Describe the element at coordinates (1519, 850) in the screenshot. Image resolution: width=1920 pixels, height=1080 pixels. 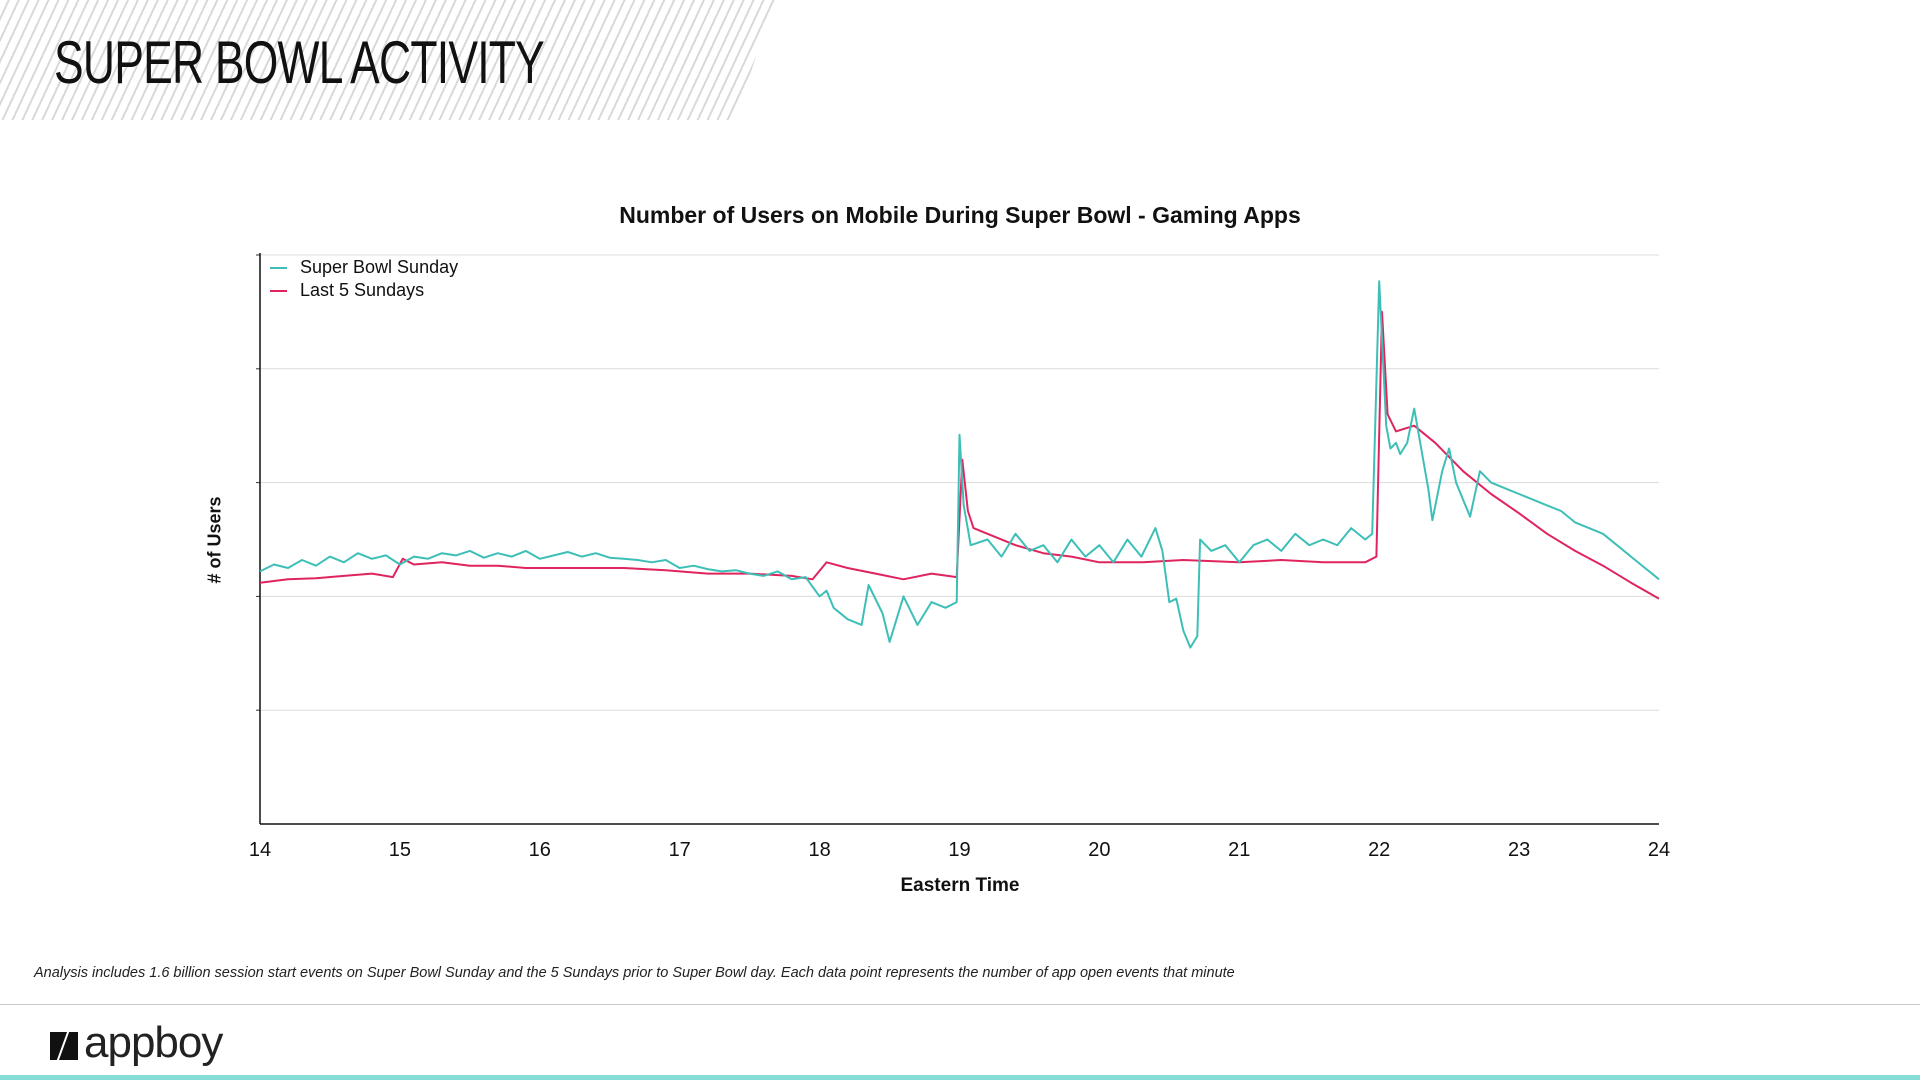
I see `x-tick-label: 23` at that location.